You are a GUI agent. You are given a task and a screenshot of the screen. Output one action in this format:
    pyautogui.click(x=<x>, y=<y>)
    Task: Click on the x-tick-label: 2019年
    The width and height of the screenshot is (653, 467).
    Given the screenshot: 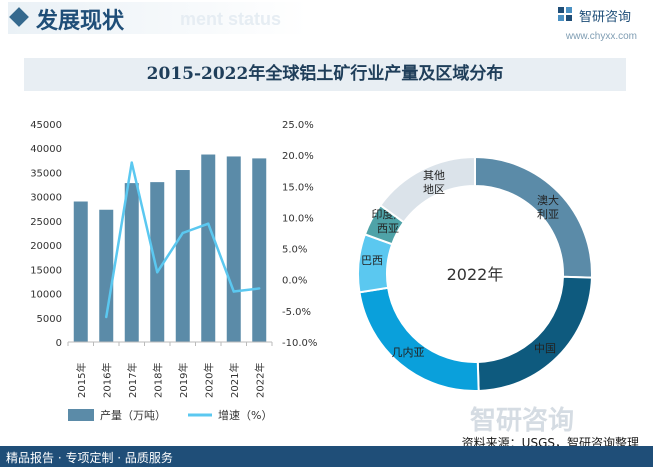 What is the action you would take?
    pyautogui.click(x=183, y=380)
    